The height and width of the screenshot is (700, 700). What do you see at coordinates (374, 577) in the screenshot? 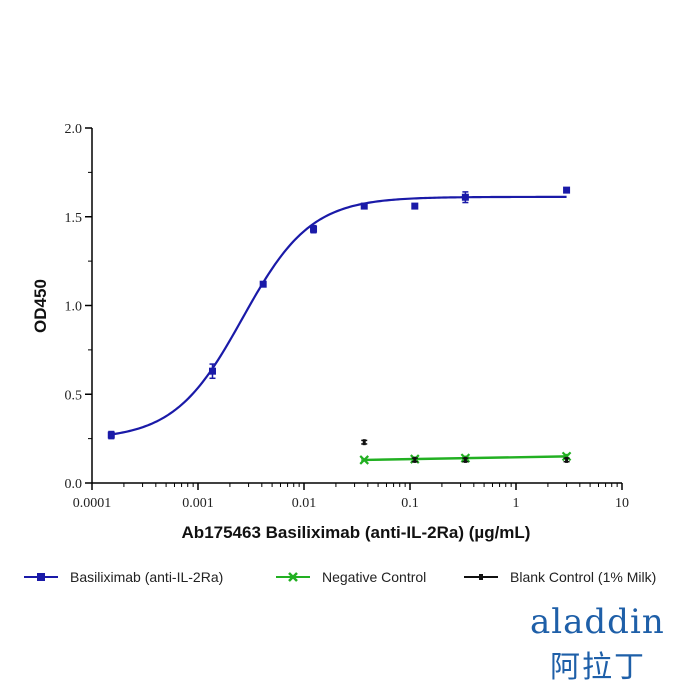
I see `legend-label: Negative Control` at bounding box center [374, 577].